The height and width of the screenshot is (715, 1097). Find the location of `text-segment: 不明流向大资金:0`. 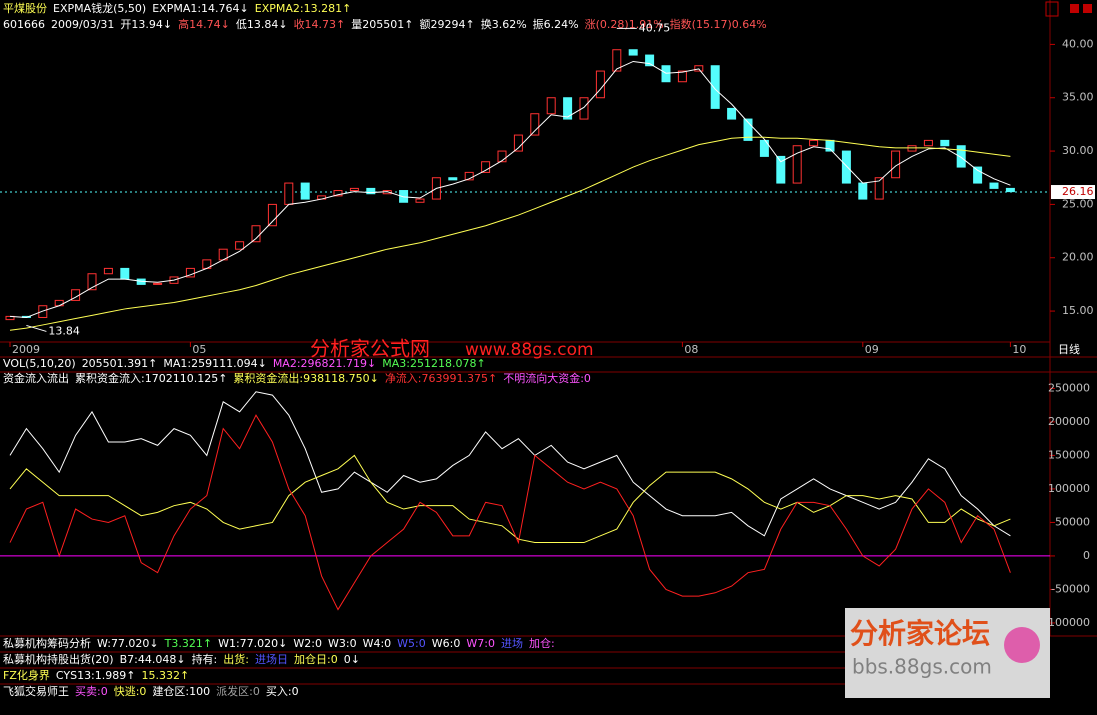

text-segment: 不明流向大资金:0 is located at coordinates (547, 378).